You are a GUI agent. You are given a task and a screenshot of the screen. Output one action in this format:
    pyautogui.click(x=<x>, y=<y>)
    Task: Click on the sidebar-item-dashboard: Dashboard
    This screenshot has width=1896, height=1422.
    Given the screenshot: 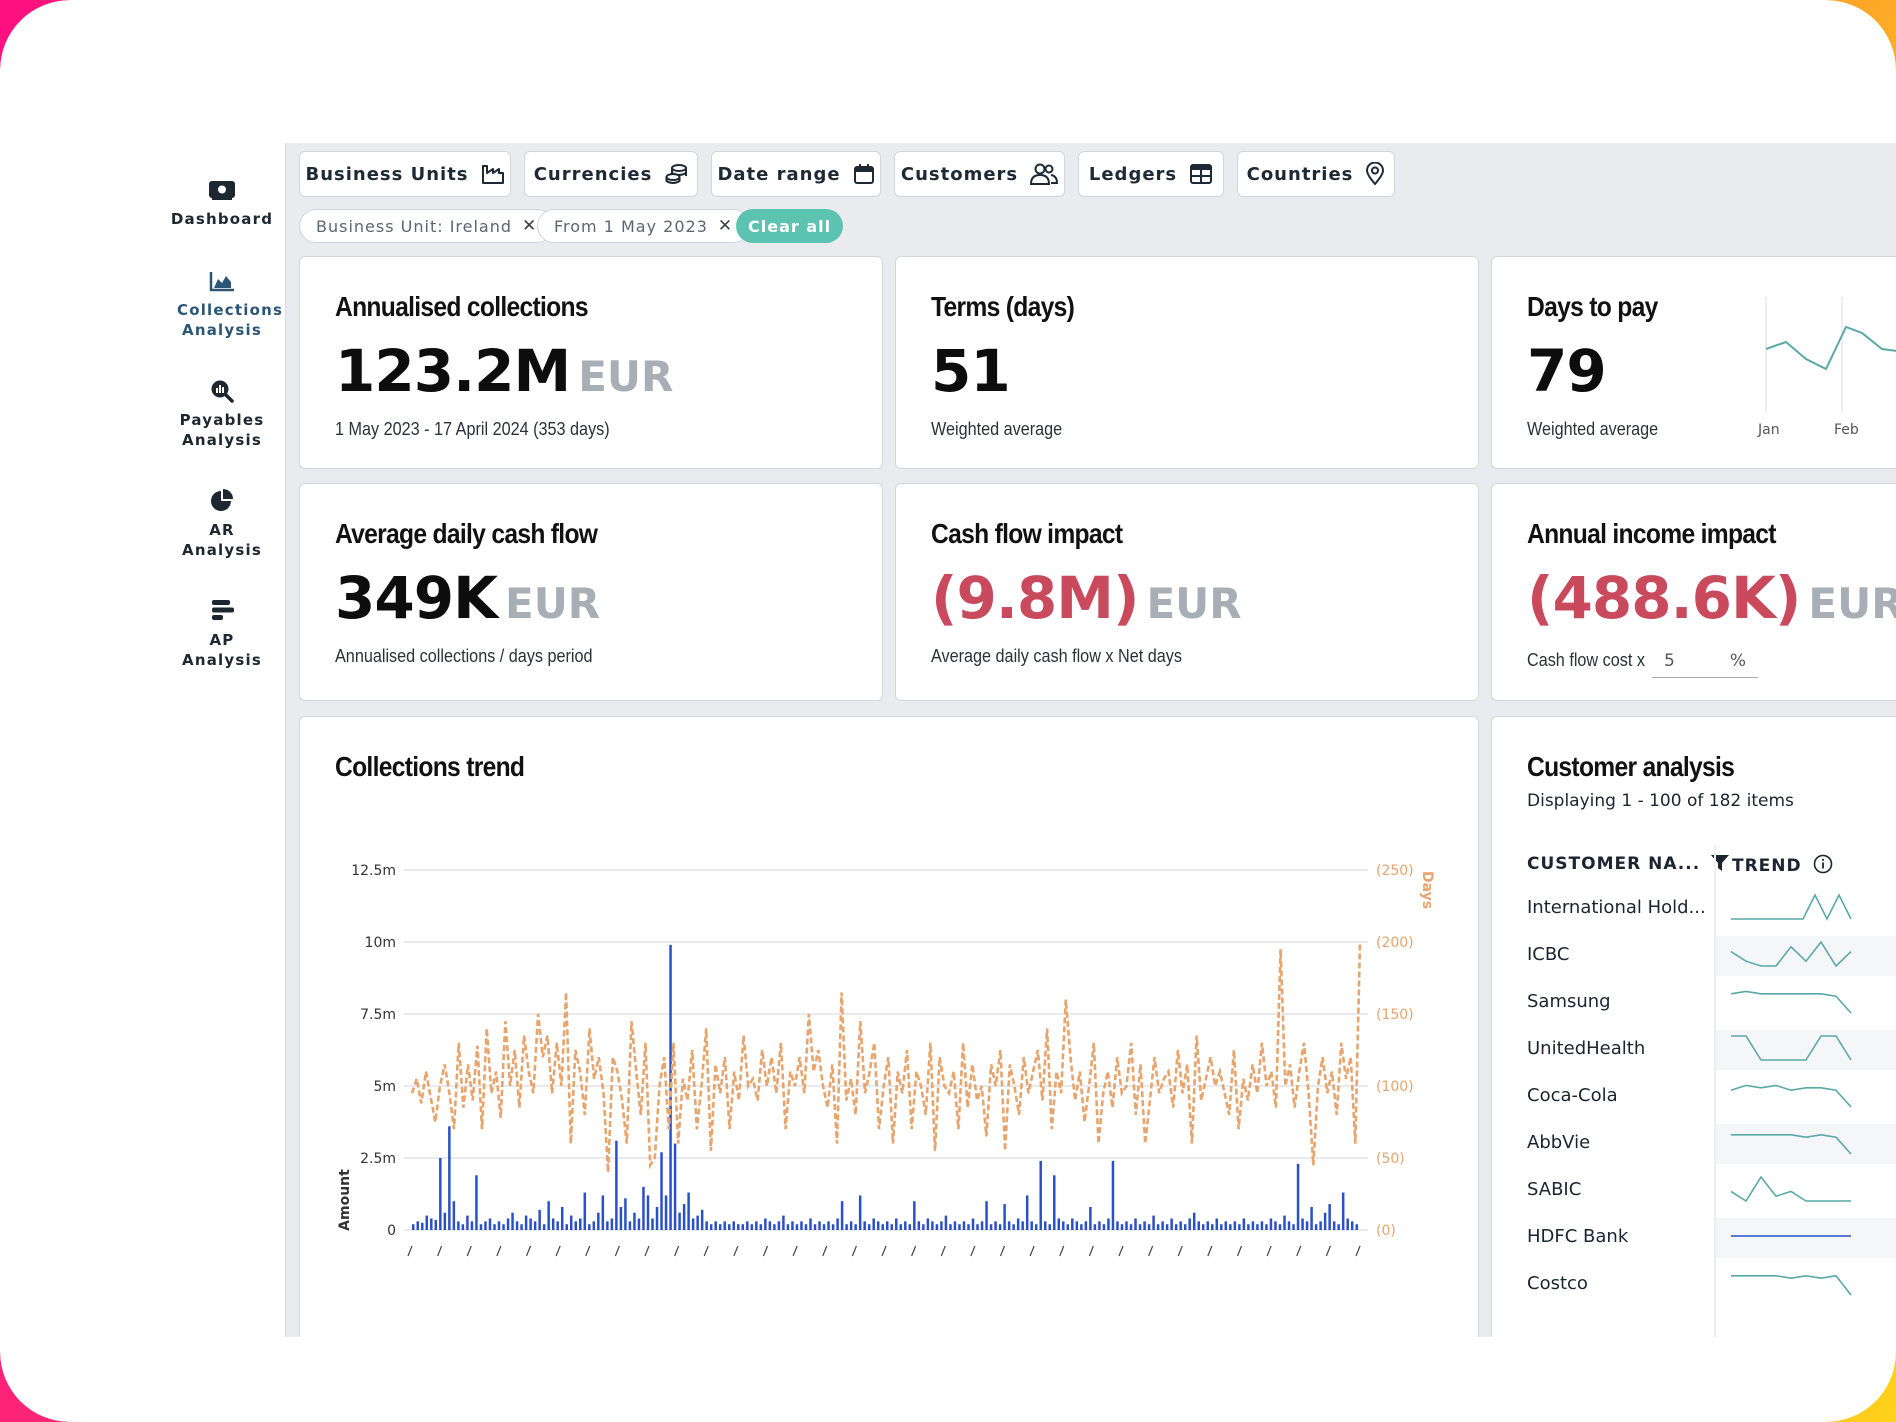 What is the action you would take?
    pyautogui.click(x=222, y=203)
    